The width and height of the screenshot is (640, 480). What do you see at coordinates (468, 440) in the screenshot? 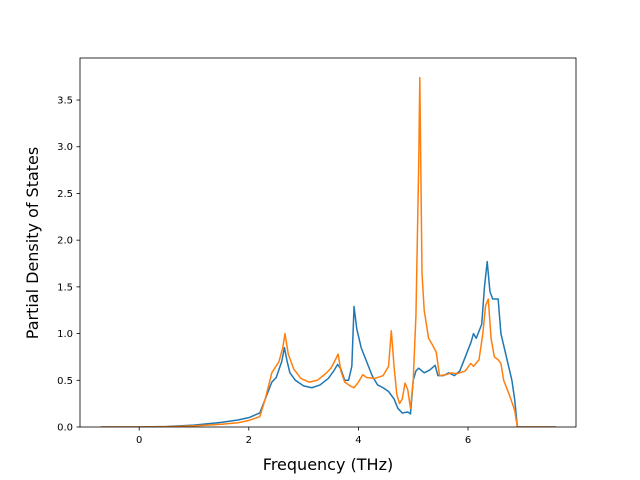
I see `x-tick-label: 6` at bounding box center [468, 440].